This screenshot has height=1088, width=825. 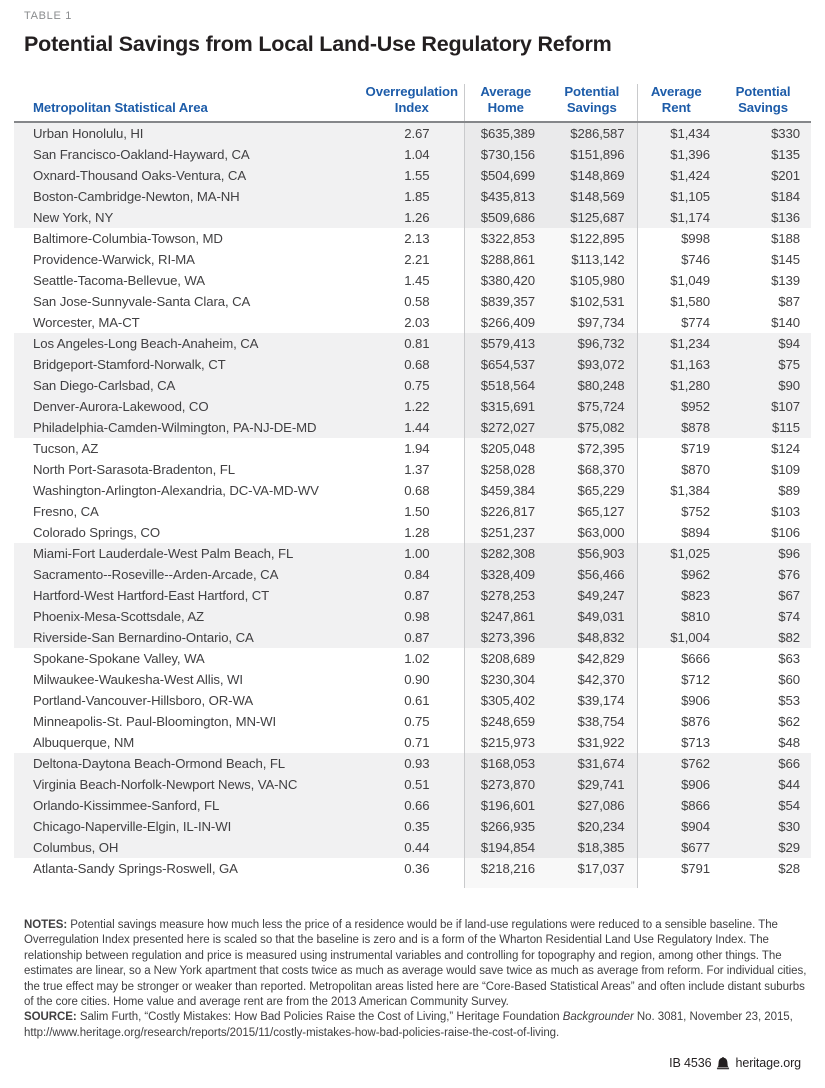 What do you see at coordinates (505, 784) in the screenshot?
I see `cell-average-home: $273,870` at bounding box center [505, 784].